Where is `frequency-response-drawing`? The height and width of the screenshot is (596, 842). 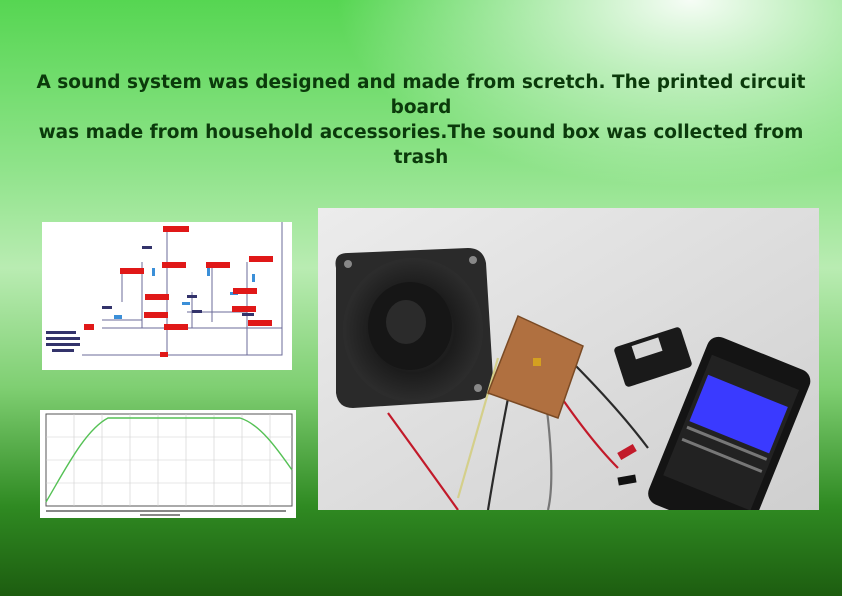 frequency-response-drawing is located at coordinates (169, 464).